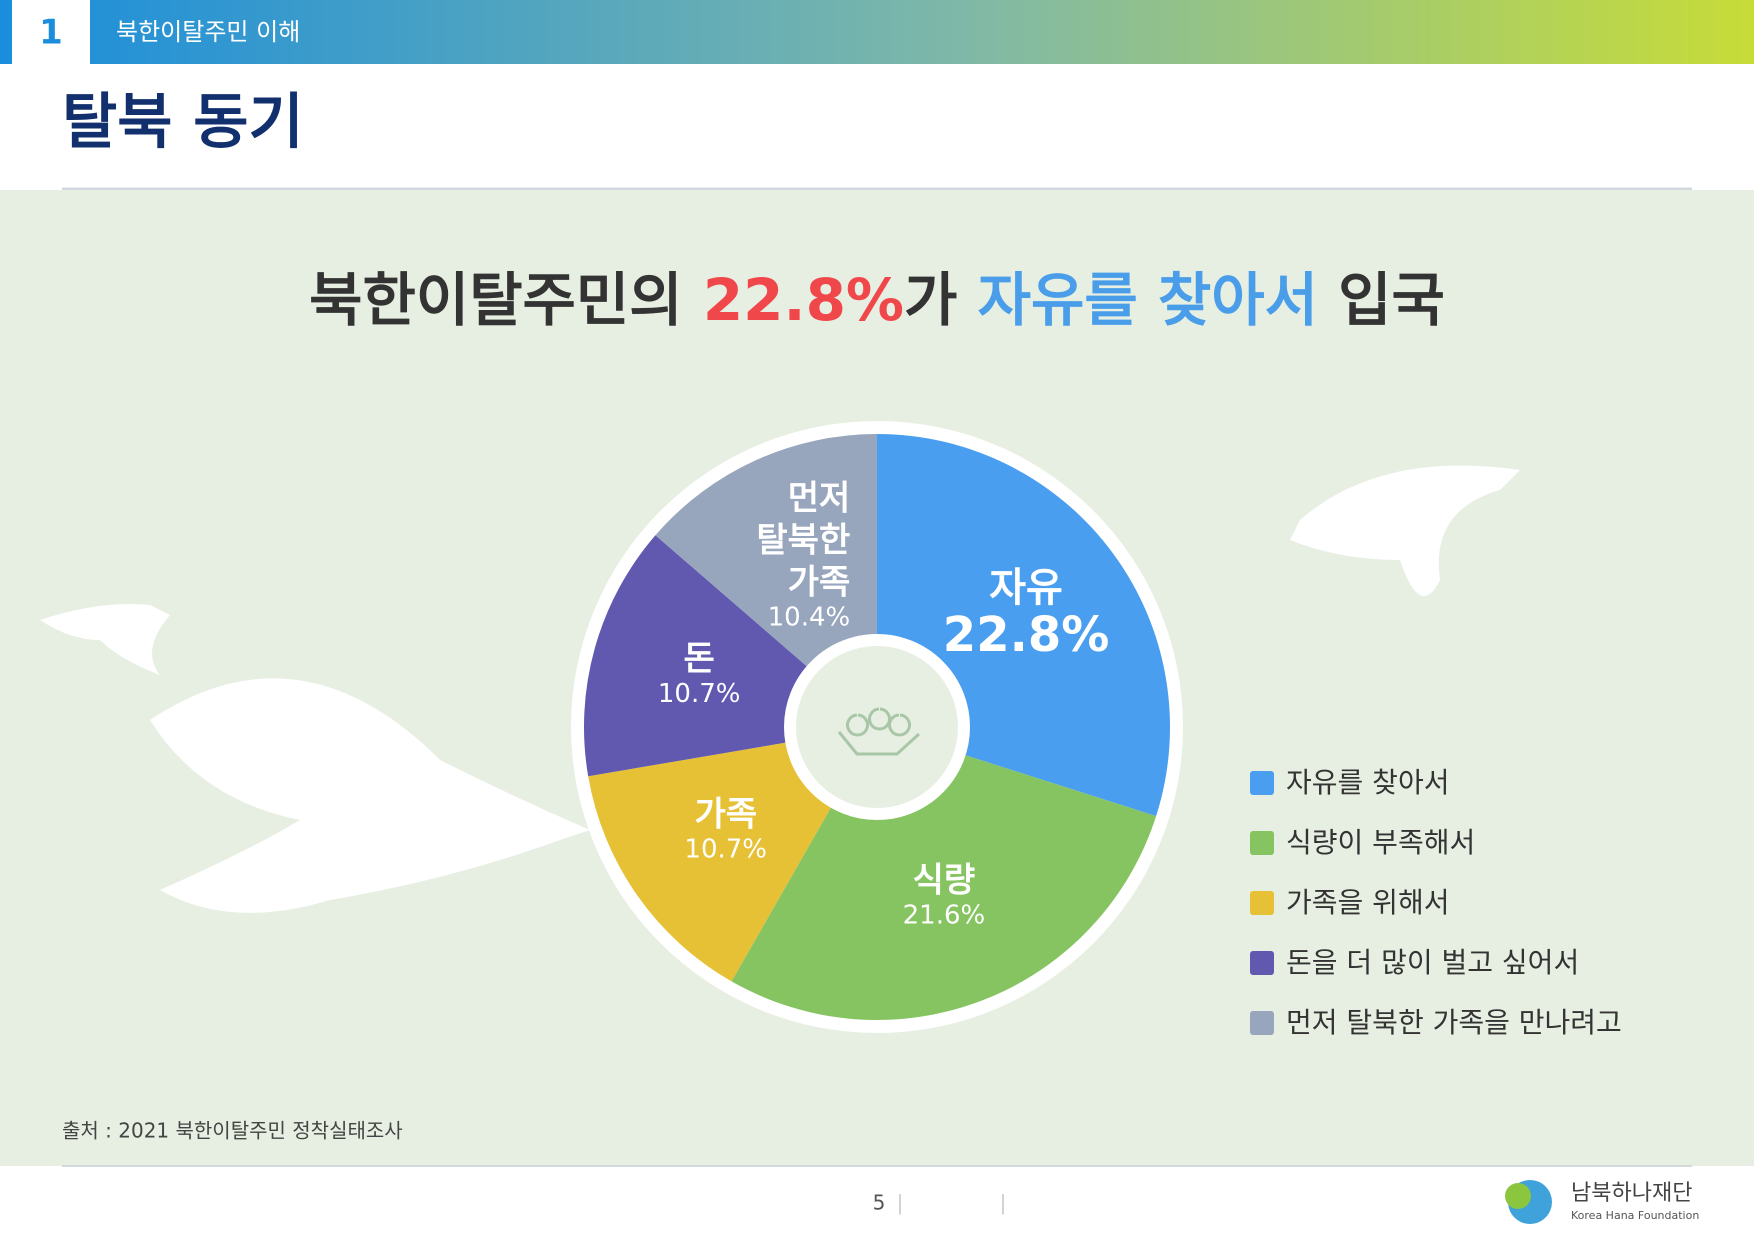  Describe the element at coordinates (208, 32) in the screenshot. I see `section-title: 북한이탈주민 이해` at that location.